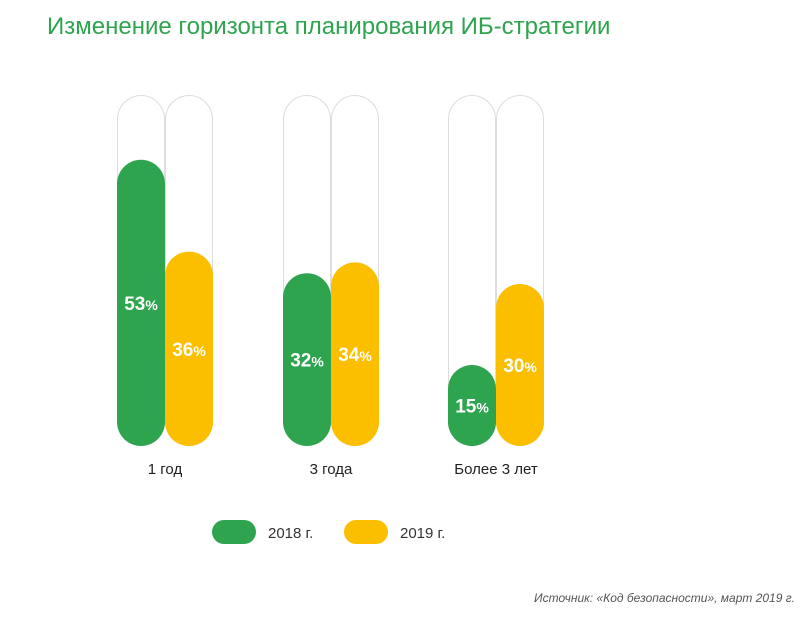 Image resolution: width=811 pixels, height=621 pixels. Describe the element at coordinates (331, 469) in the screenshot. I see `category-label: 3 года` at that location.